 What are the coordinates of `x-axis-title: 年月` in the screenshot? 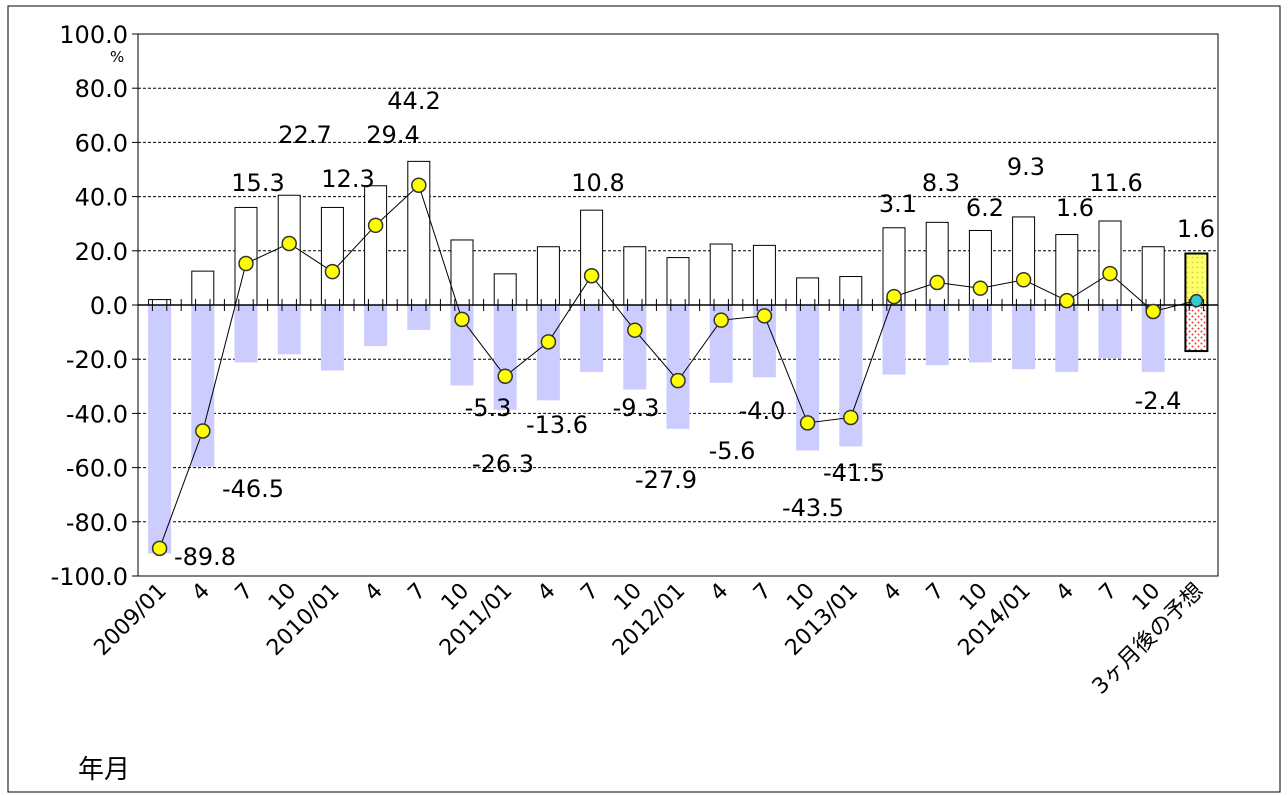 It's located at (104, 770).